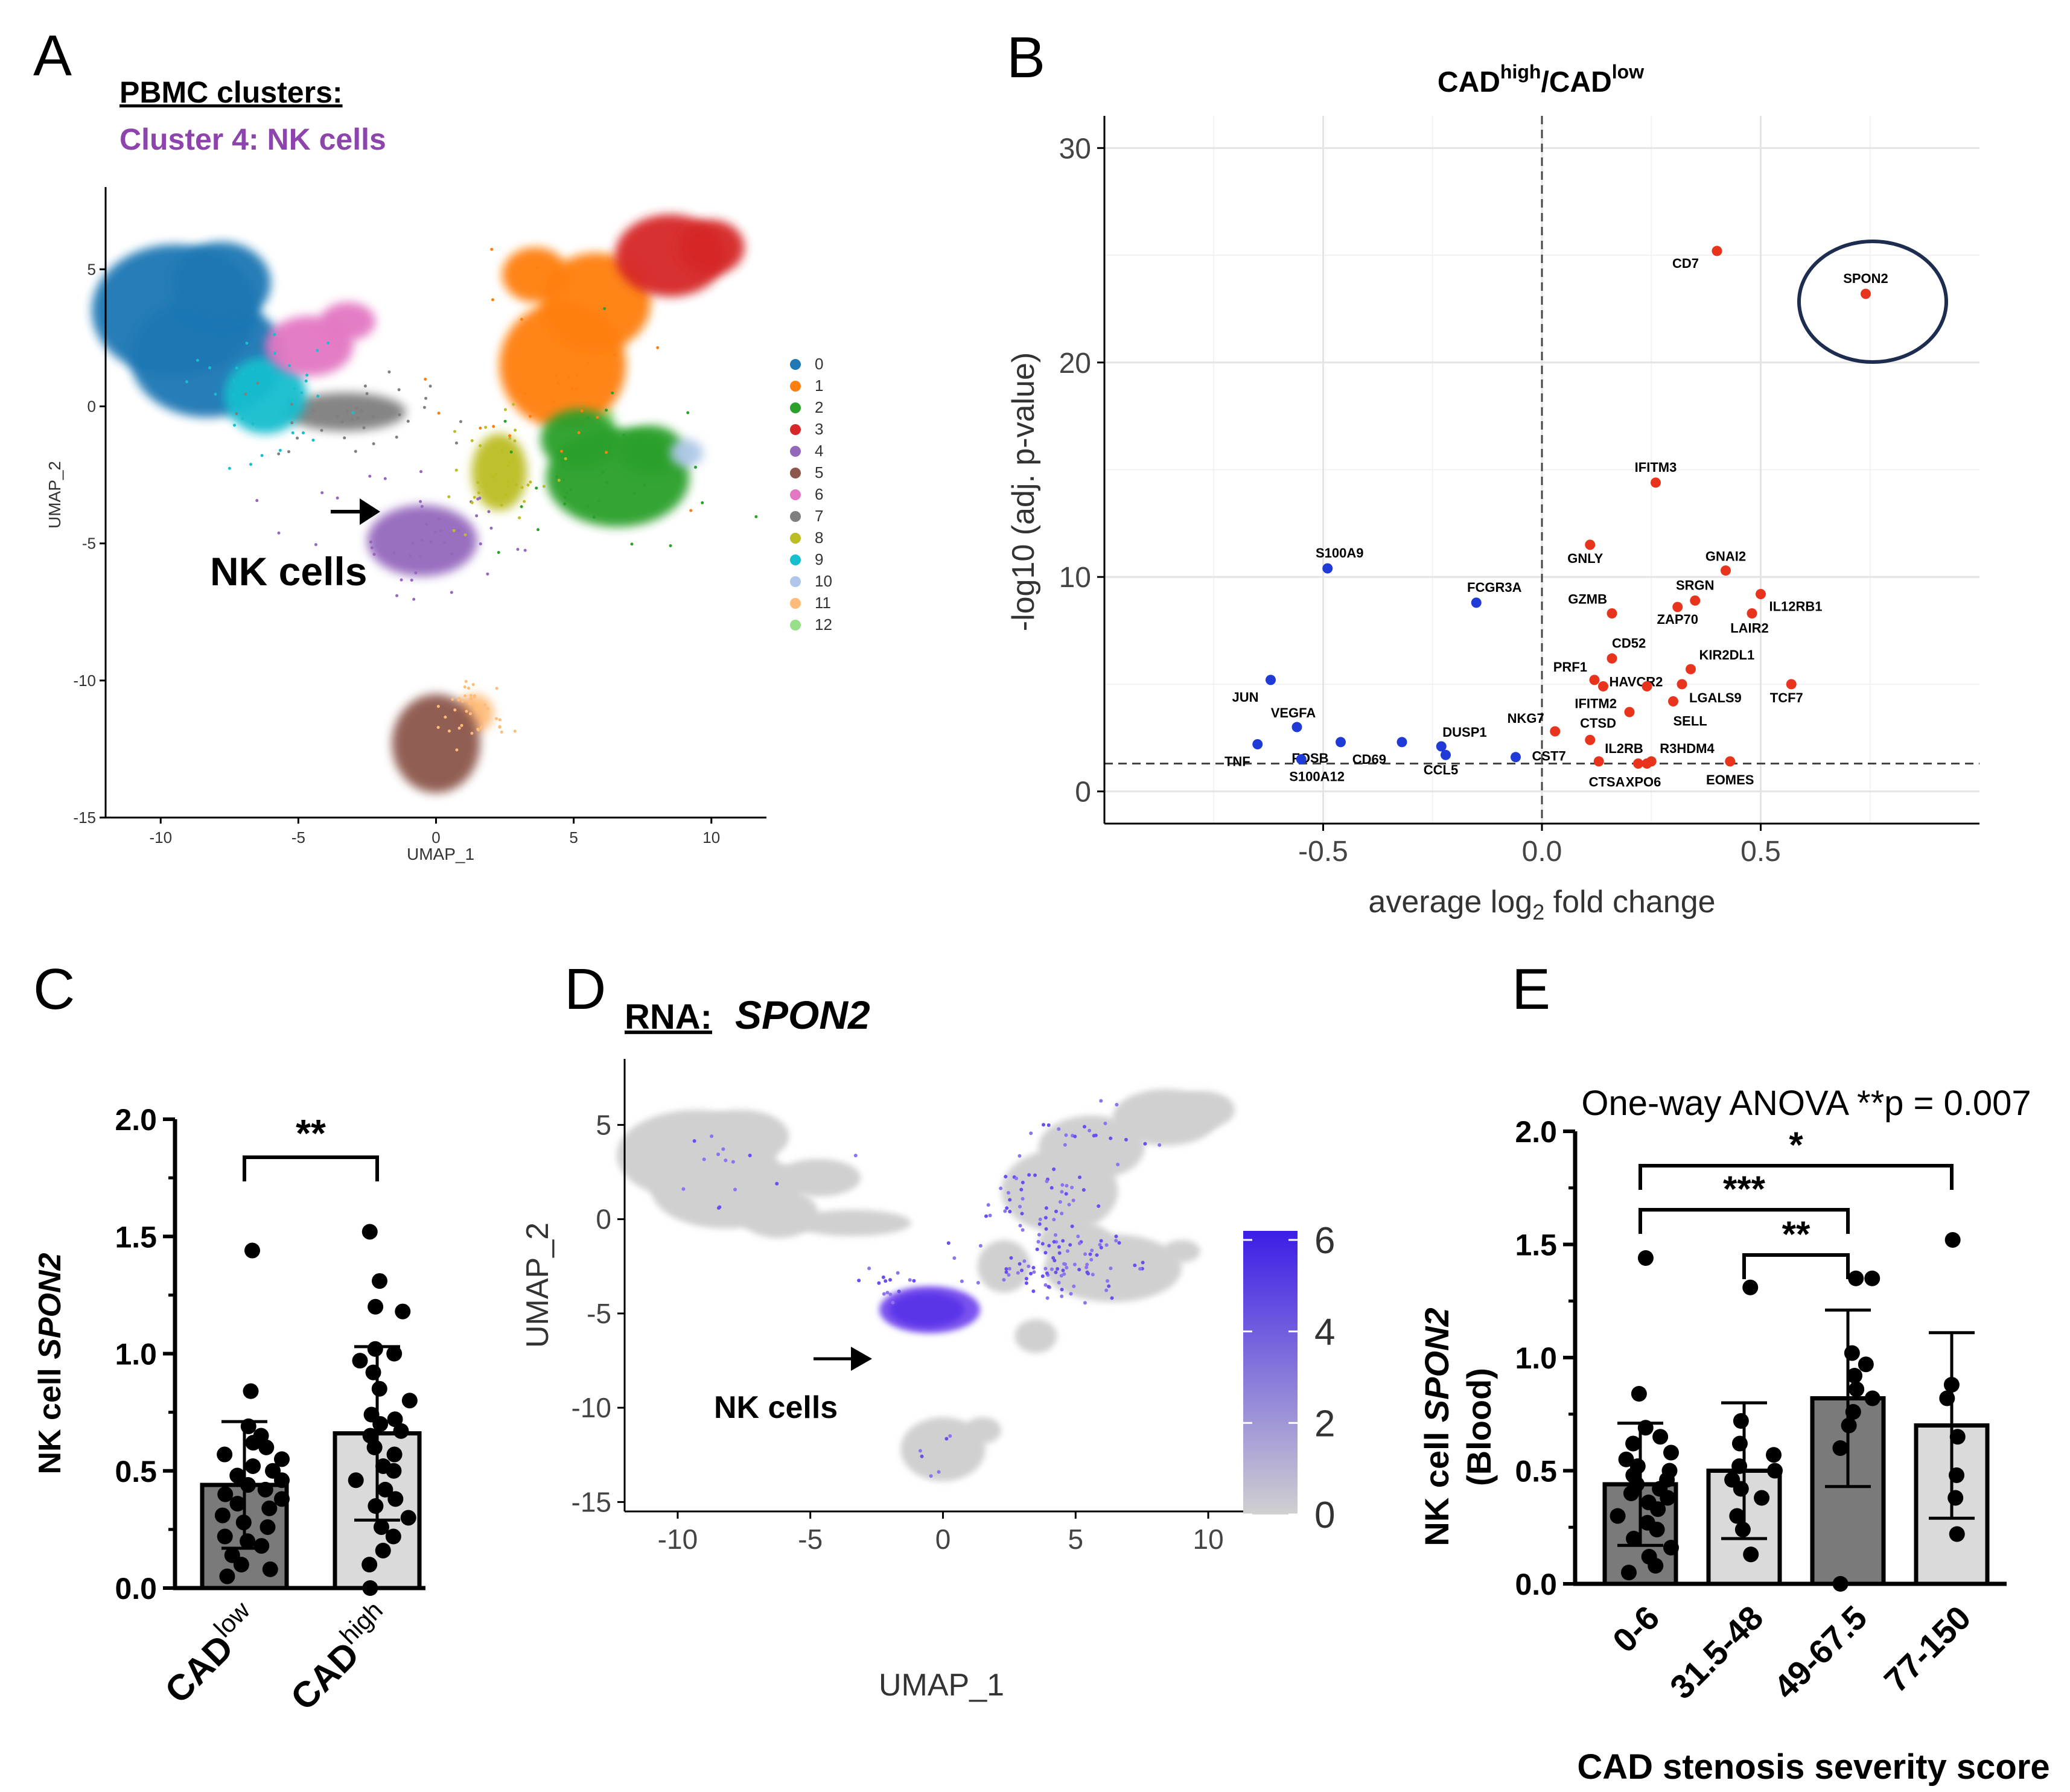 This screenshot has height=1792, width=2070. What do you see at coordinates (136, 1237) in the screenshot?
I see `bar-c-ytick-label: 1.5` at bounding box center [136, 1237].